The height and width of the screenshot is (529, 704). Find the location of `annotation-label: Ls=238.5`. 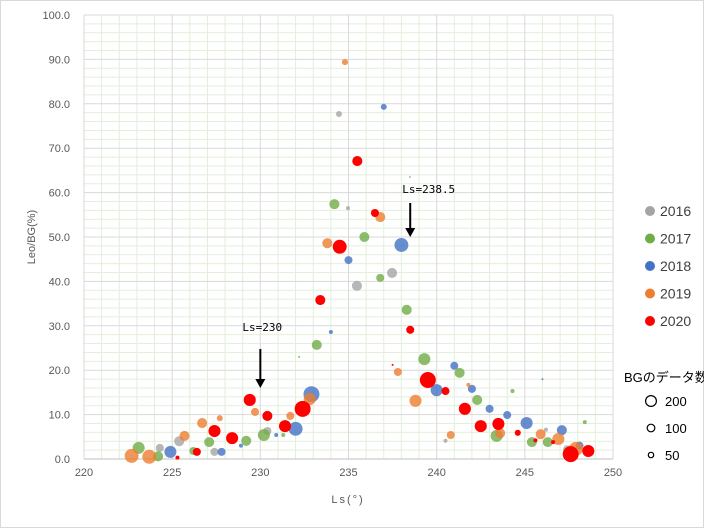

annotation-label: Ls=238.5 is located at coordinates (428, 189).